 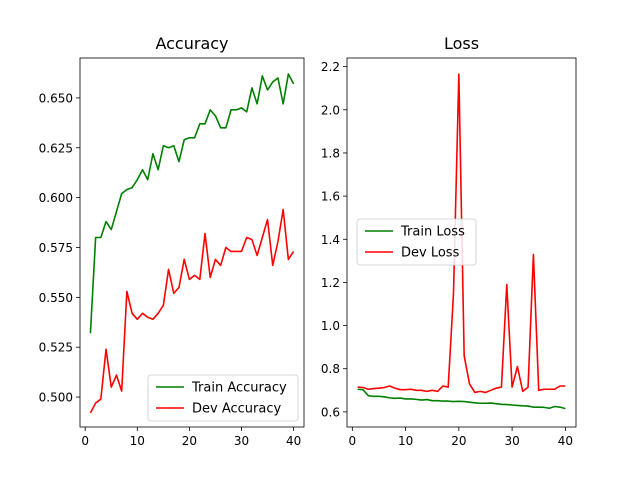 I want to click on accuracy-legend-box, so click(x=223, y=398).